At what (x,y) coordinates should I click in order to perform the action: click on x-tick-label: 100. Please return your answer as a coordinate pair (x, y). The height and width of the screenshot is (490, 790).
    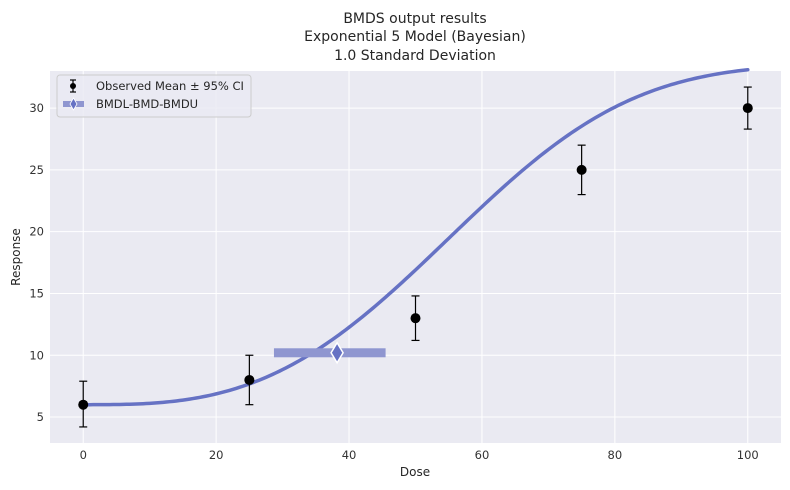
    Looking at the image, I should click on (748, 455).